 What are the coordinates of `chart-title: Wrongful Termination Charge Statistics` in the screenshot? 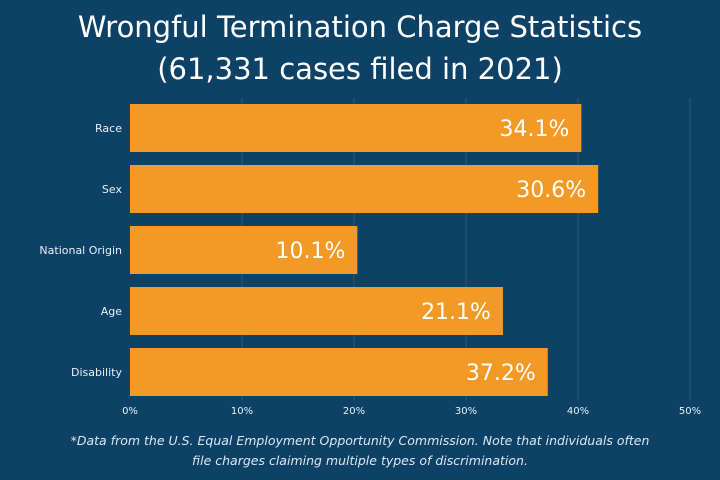 It's located at (360, 27).